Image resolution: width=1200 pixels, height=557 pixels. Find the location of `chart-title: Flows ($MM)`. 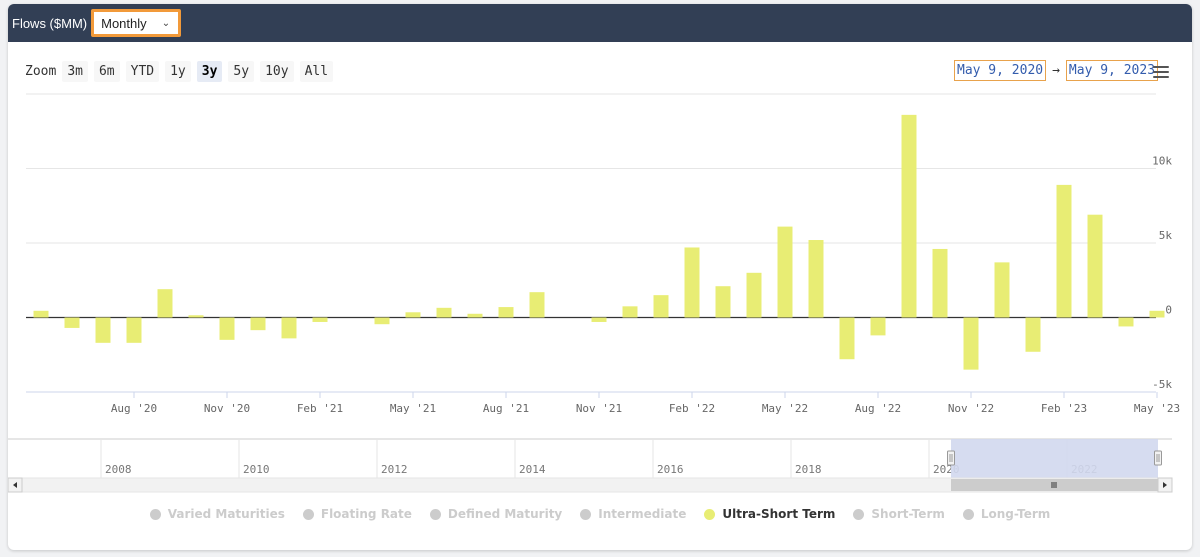

chart-title: Flows ($MM) is located at coordinates (50, 23).